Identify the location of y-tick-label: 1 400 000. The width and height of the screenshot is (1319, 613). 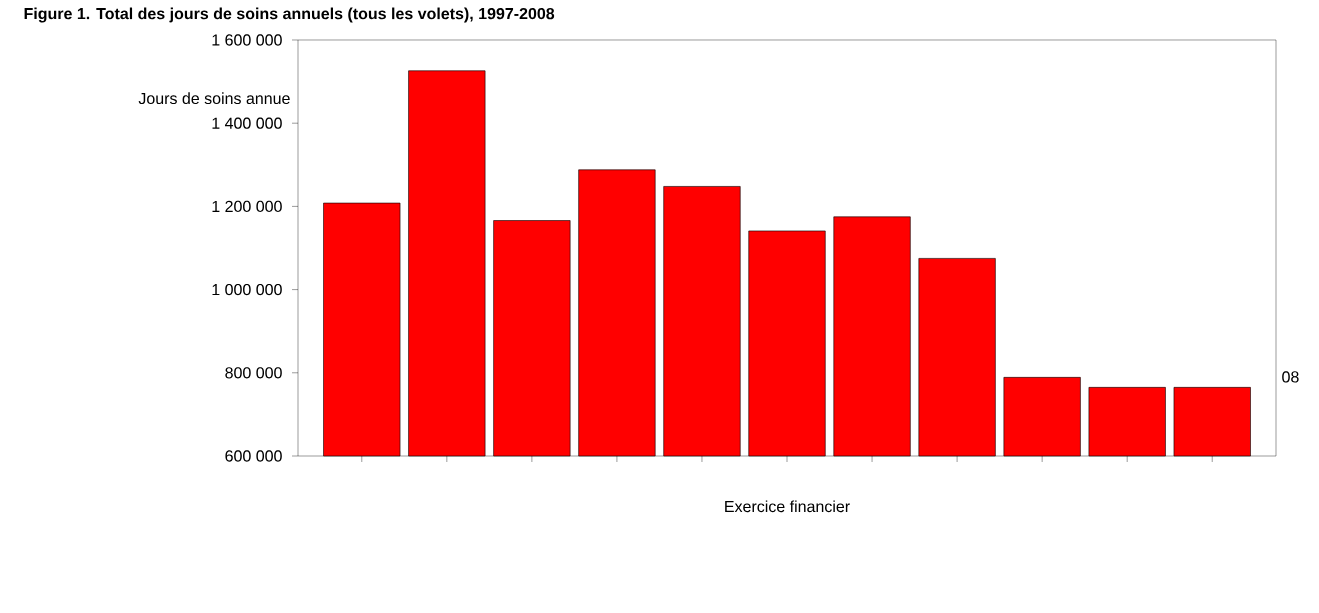
(247, 123).